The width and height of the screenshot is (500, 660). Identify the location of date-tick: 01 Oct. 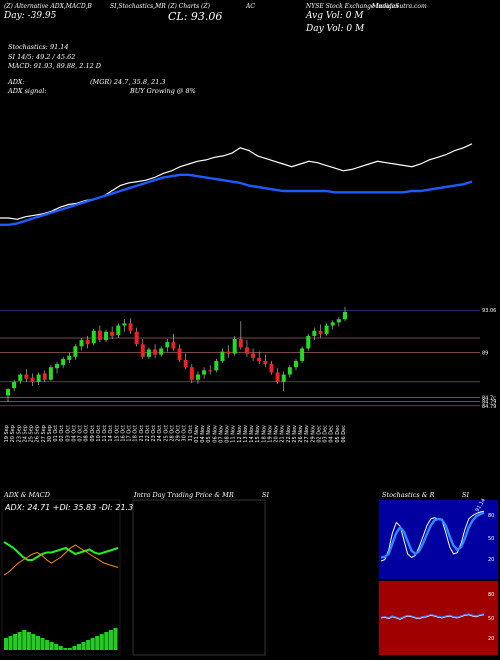
(56, 433).